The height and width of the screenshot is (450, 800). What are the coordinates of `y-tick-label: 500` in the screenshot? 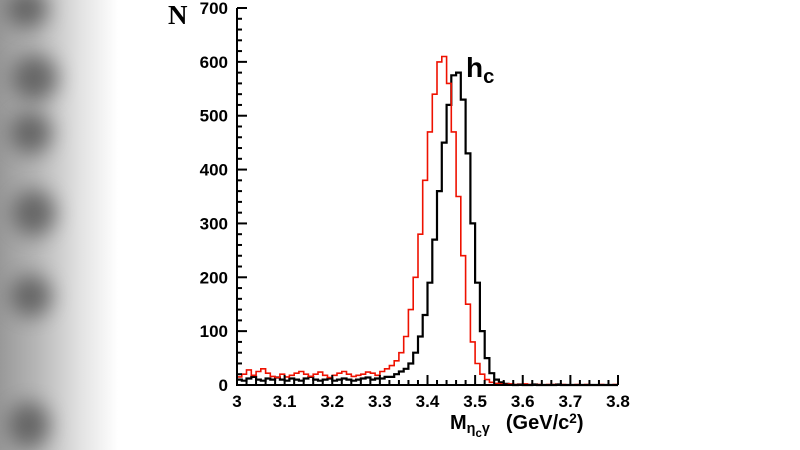 It's located at (214, 116).